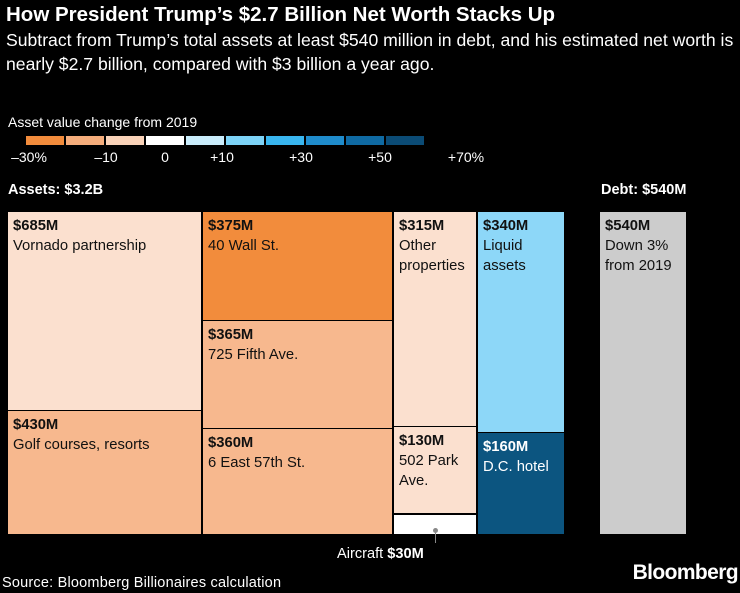  I want to click on legend-label: –10, so click(106, 157).